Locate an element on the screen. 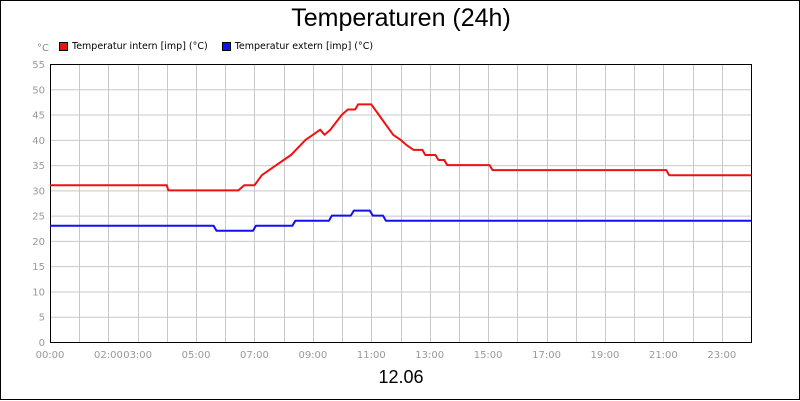 This screenshot has height=401, width=800. legend-swatch-intern is located at coordinates (63, 46).